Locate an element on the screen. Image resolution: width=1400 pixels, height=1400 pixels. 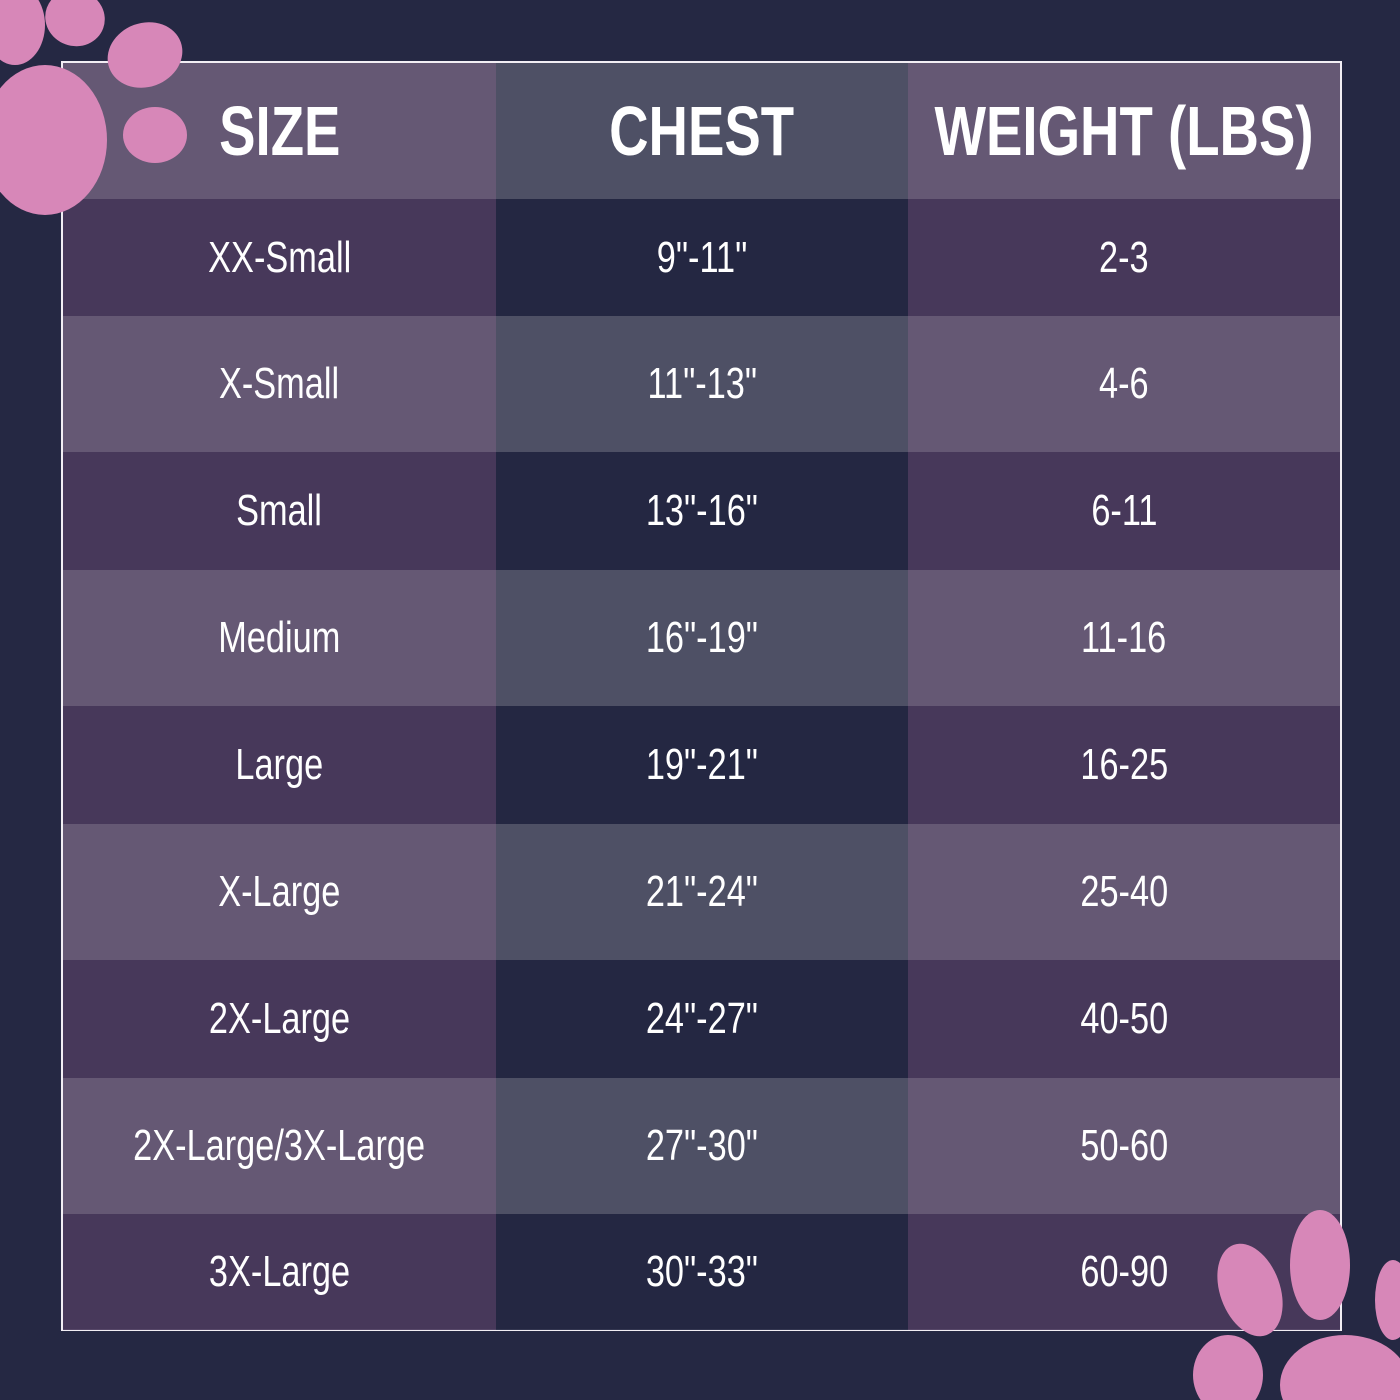
chest-cell: 16"-19" is located at coordinates (702, 638).